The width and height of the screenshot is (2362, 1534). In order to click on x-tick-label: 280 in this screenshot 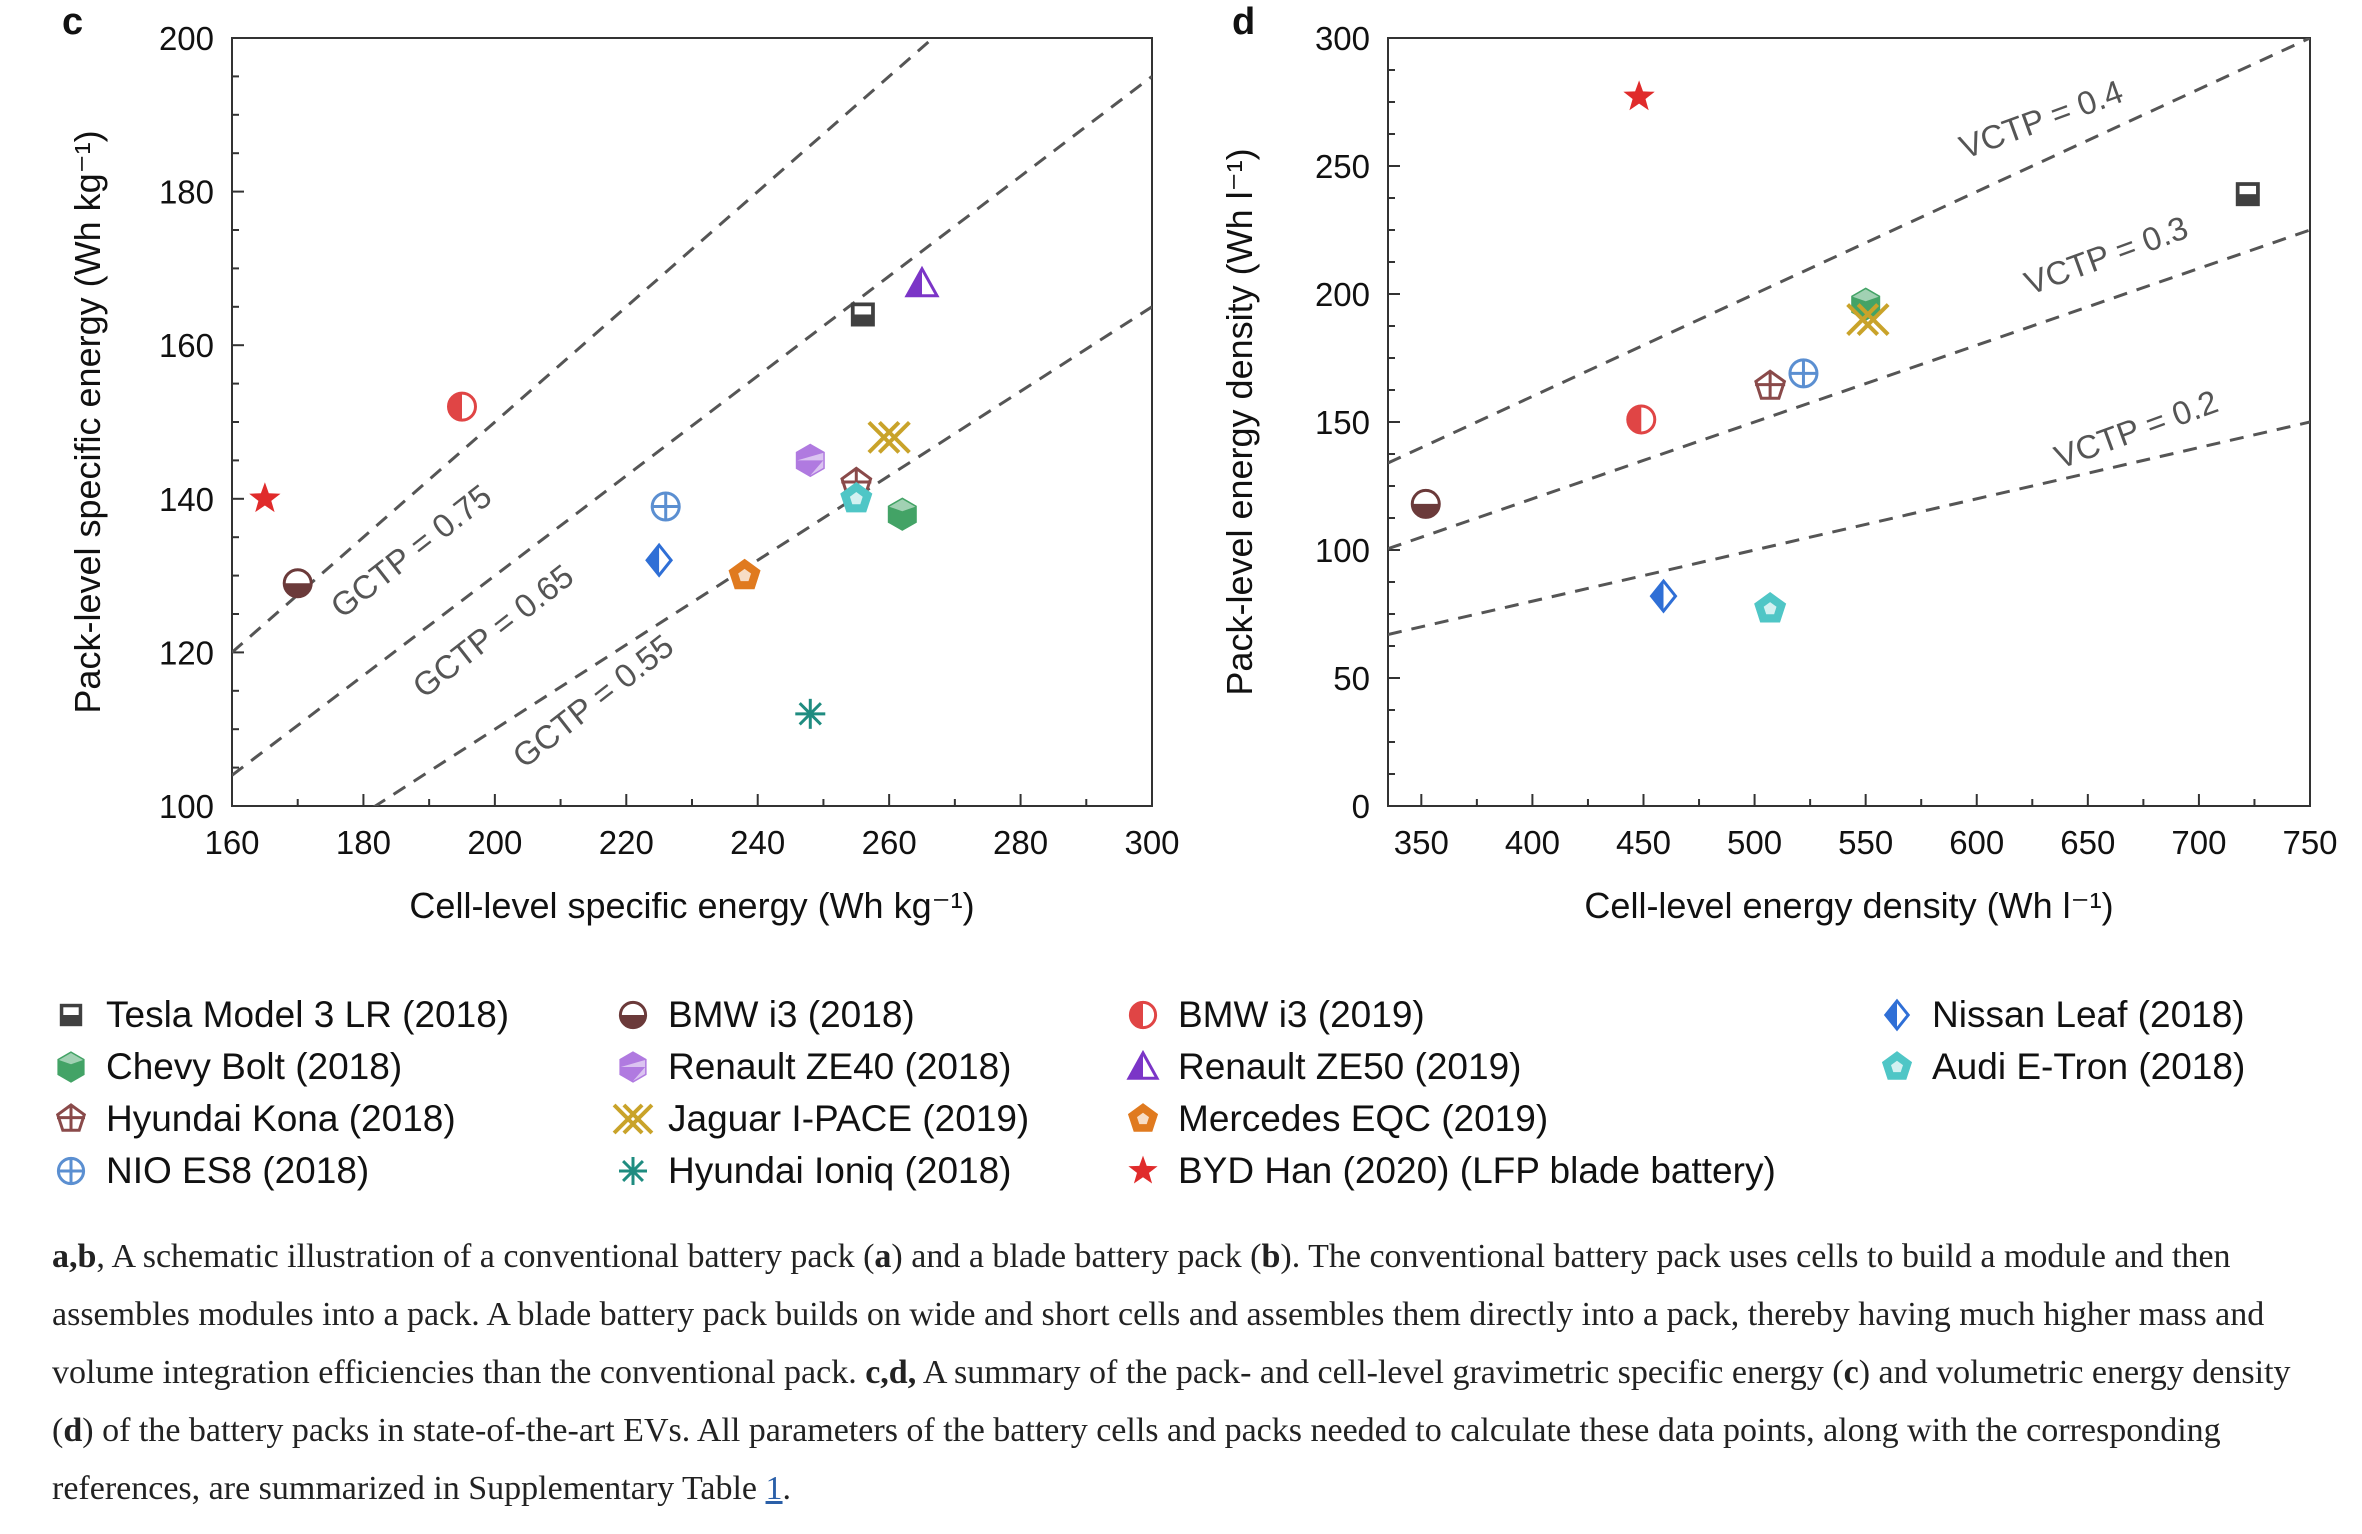, I will do `click(1020, 842)`.